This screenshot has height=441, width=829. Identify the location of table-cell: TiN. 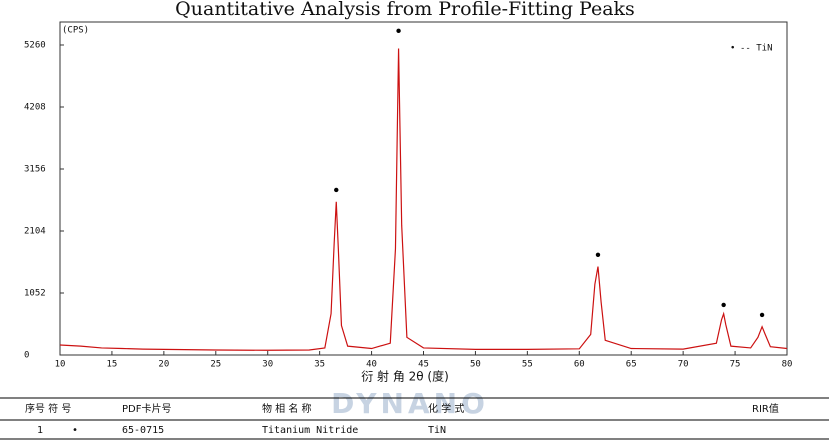
(437, 430).